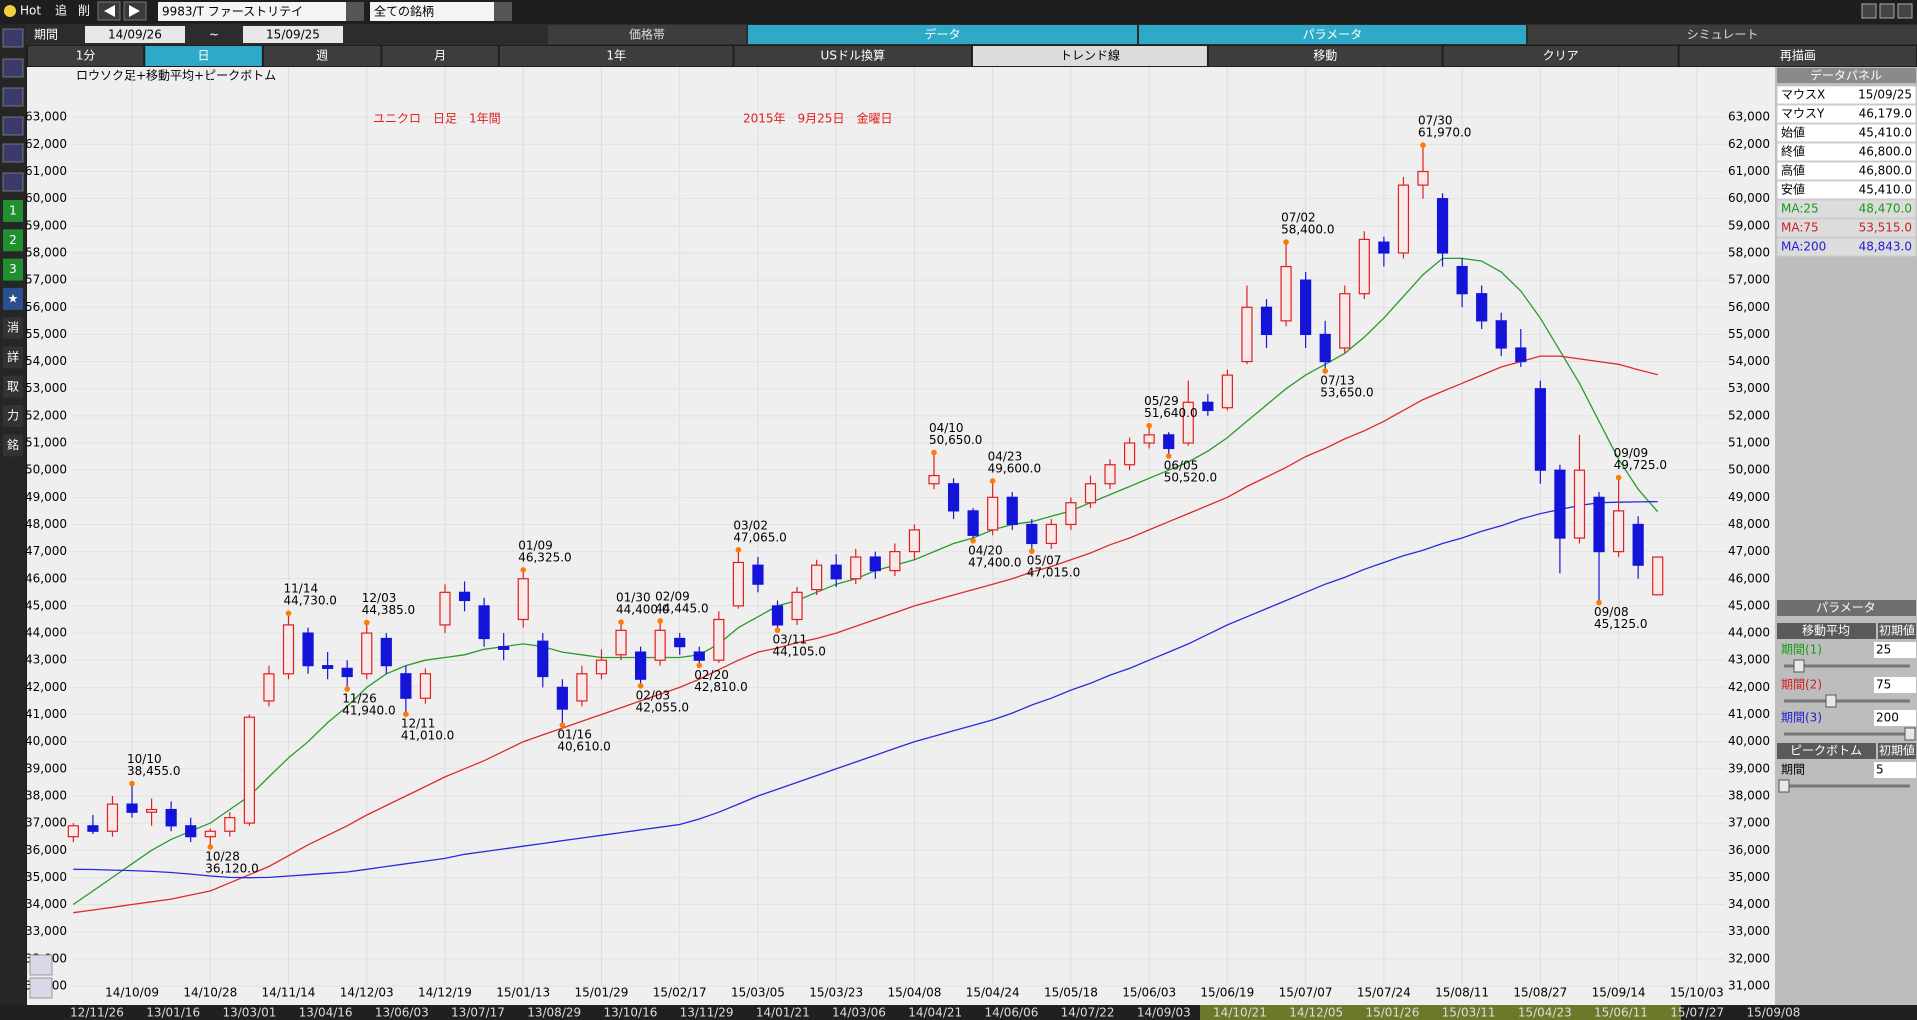 This screenshot has width=1917, height=1020. What do you see at coordinates (478, 1013) in the screenshot?
I see `timeline-label: 13/07/17` at bounding box center [478, 1013].